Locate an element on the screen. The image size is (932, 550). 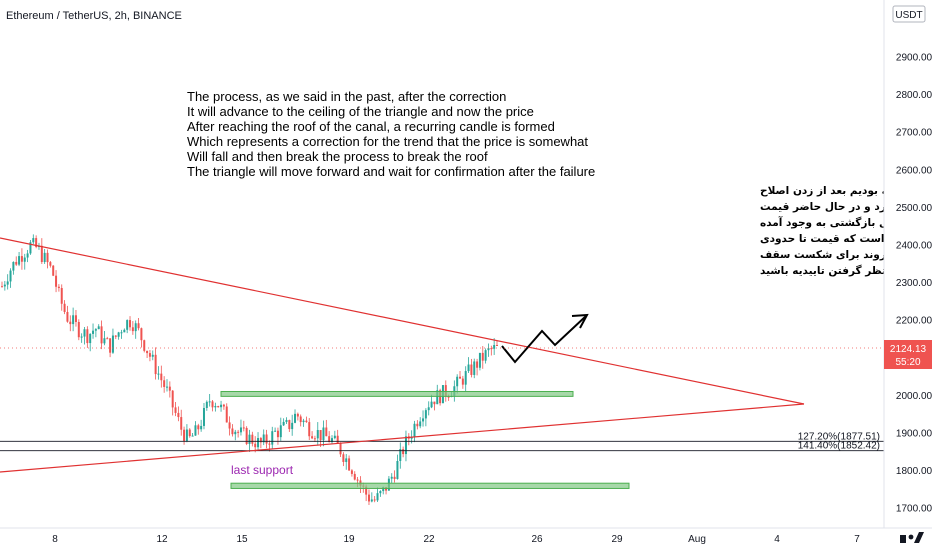
time-tick-label: Aug is located at coordinates (697, 539).